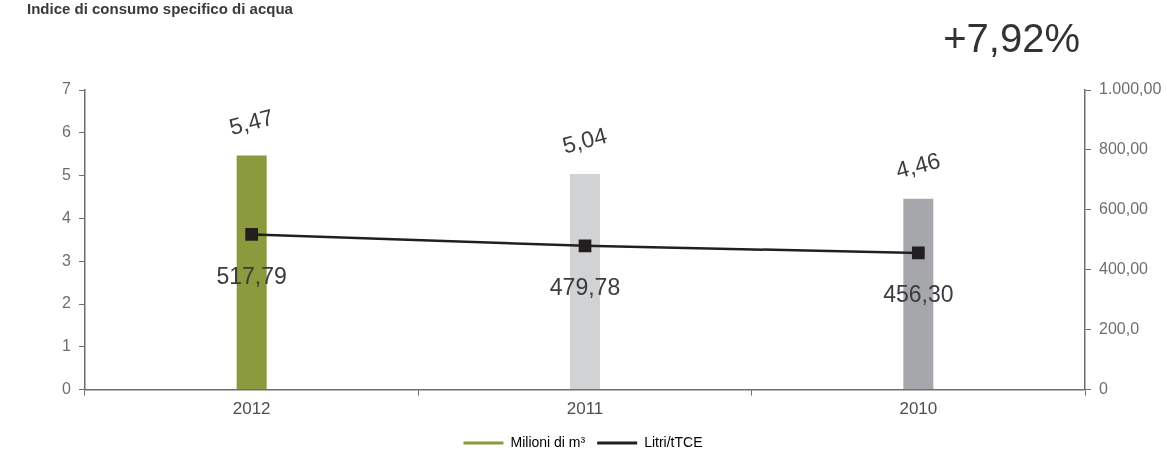 The height and width of the screenshot is (460, 1166). What do you see at coordinates (160, 8) in the screenshot?
I see `chart-title: Indice di consumo specifico di acqua` at bounding box center [160, 8].